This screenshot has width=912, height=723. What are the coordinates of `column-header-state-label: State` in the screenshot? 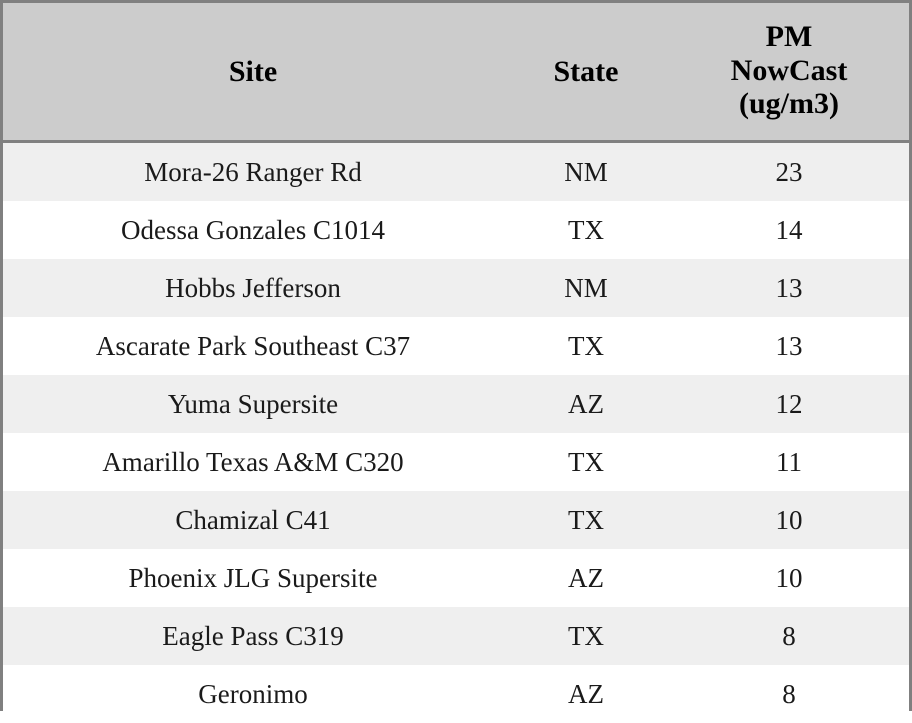 It's located at (586, 71).